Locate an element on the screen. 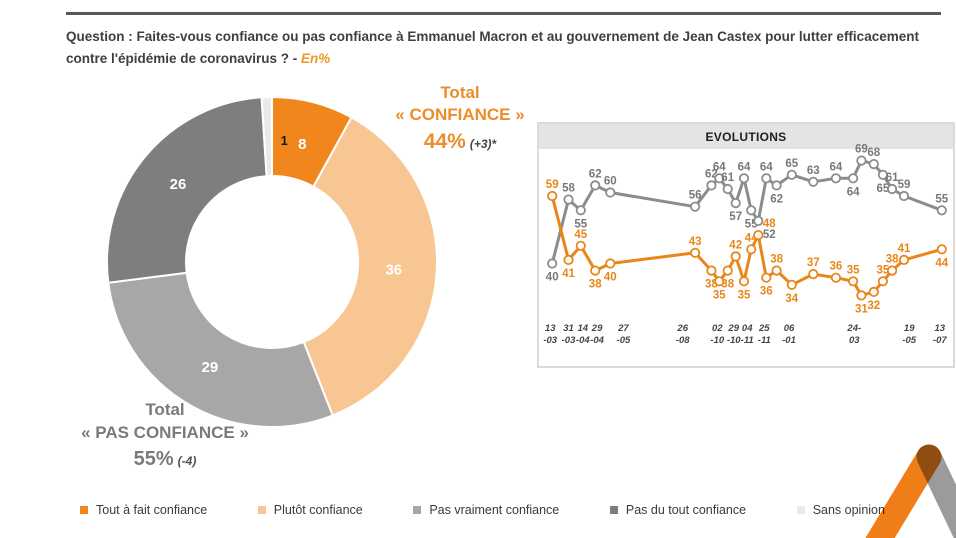  total-confiance-subtitle: « CONFIANCE » is located at coordinates (460, 115).